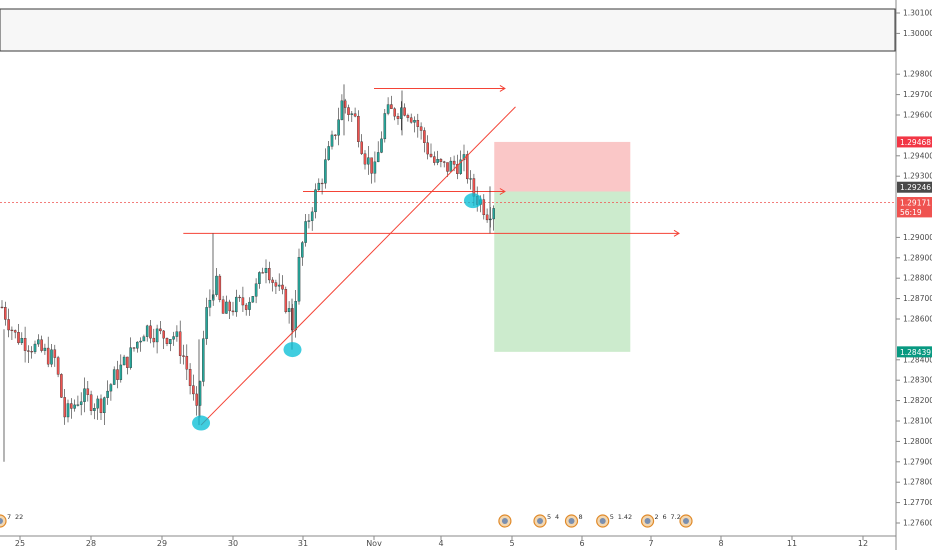  What do you see at coordinates (562, 271) in the screenshot?
I see `take-profit-zone` at bounding box center [562, 271].